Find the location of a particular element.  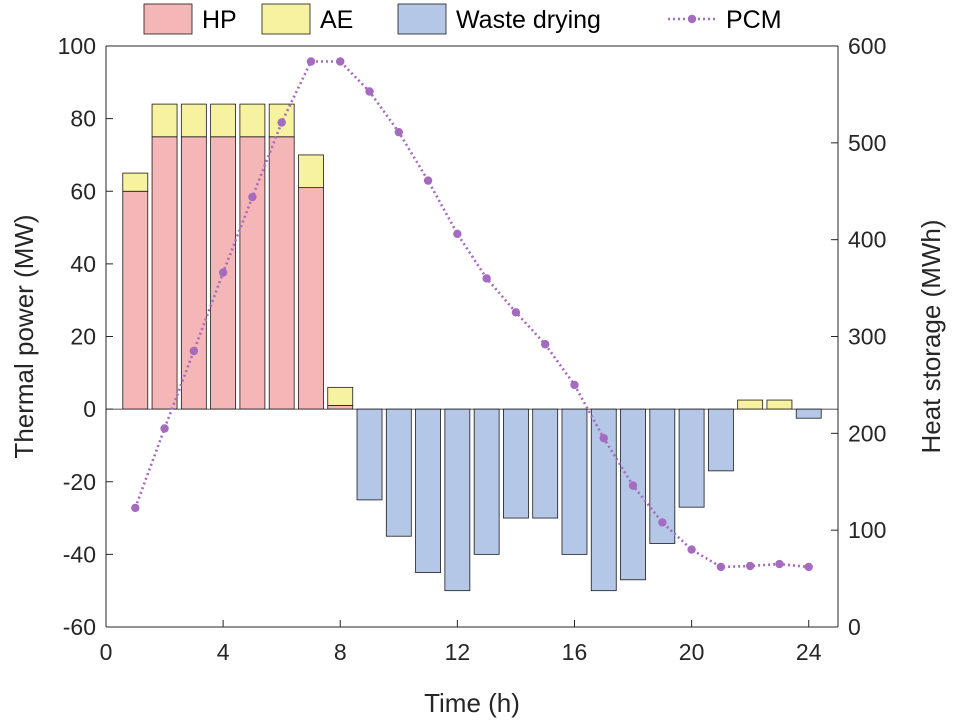

x-tick-label: 8 is located at coordinates (340, 652).